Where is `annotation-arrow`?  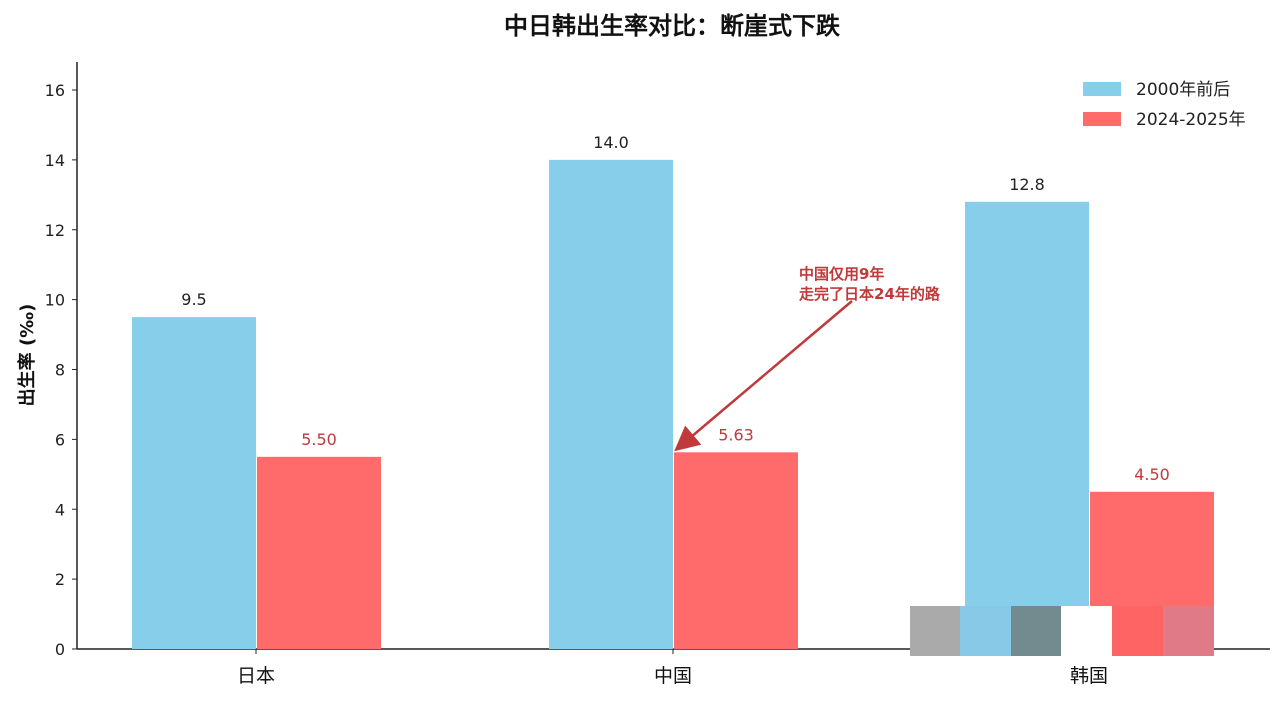
annotation-arrow is located at coordinates (763, 376).